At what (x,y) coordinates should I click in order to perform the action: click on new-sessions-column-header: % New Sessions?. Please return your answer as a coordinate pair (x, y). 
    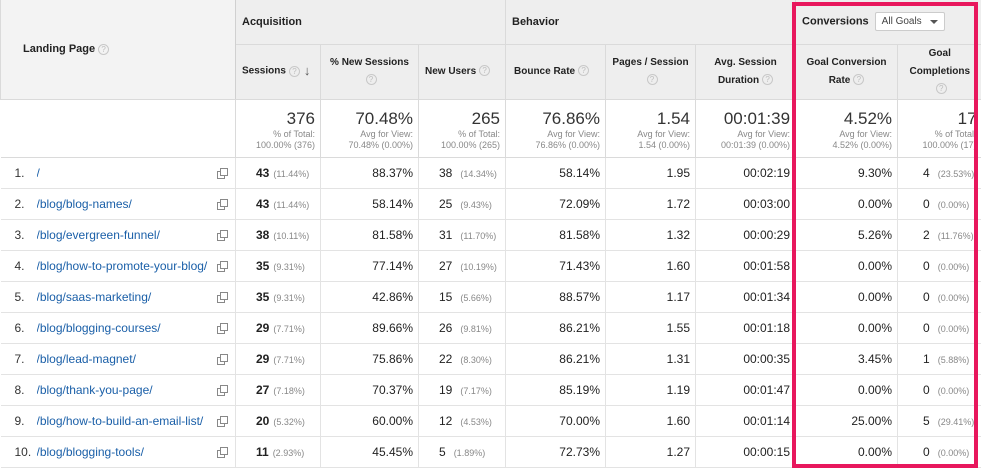
    Looking at the image, I should click on (369, 72).